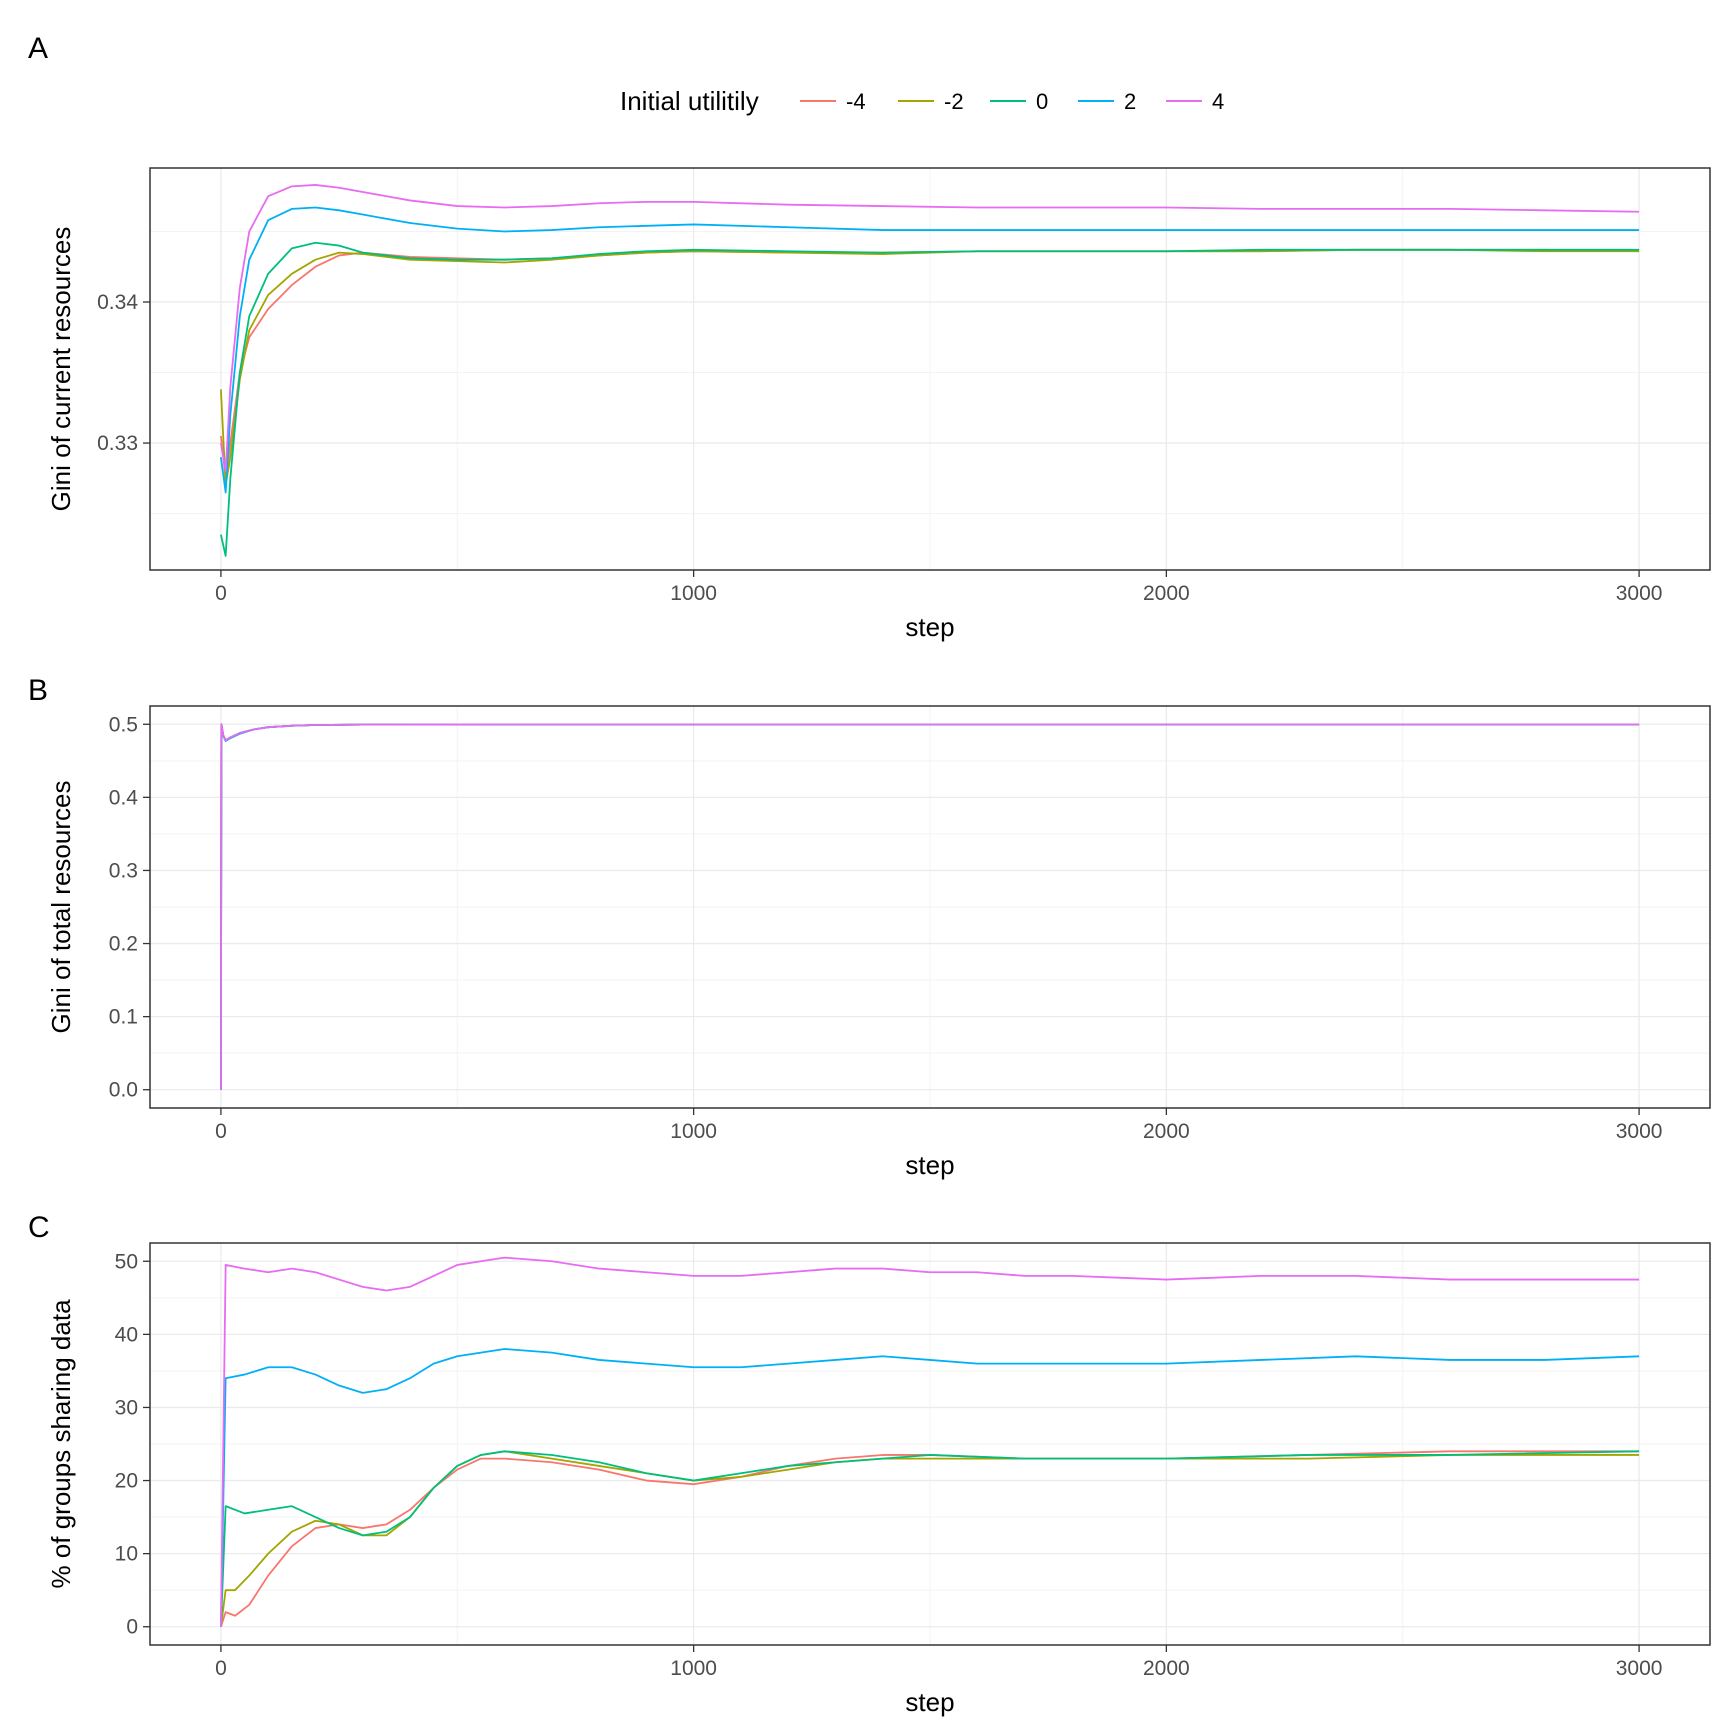 This screenshot has width=1728, height=1728. I want to click on y-tick-label: 20, so click(126, 1481).